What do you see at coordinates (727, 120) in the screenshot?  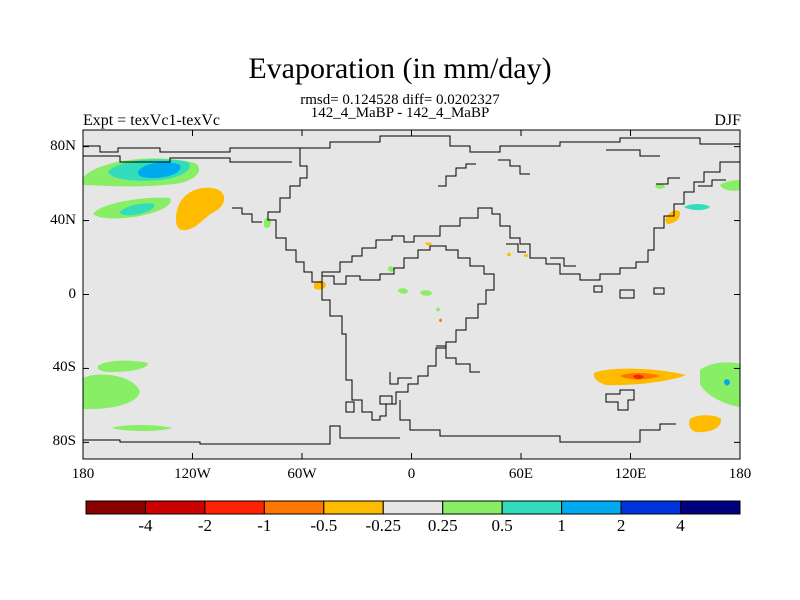 I see `season-label: DJF` at bounding box center [727, 120].